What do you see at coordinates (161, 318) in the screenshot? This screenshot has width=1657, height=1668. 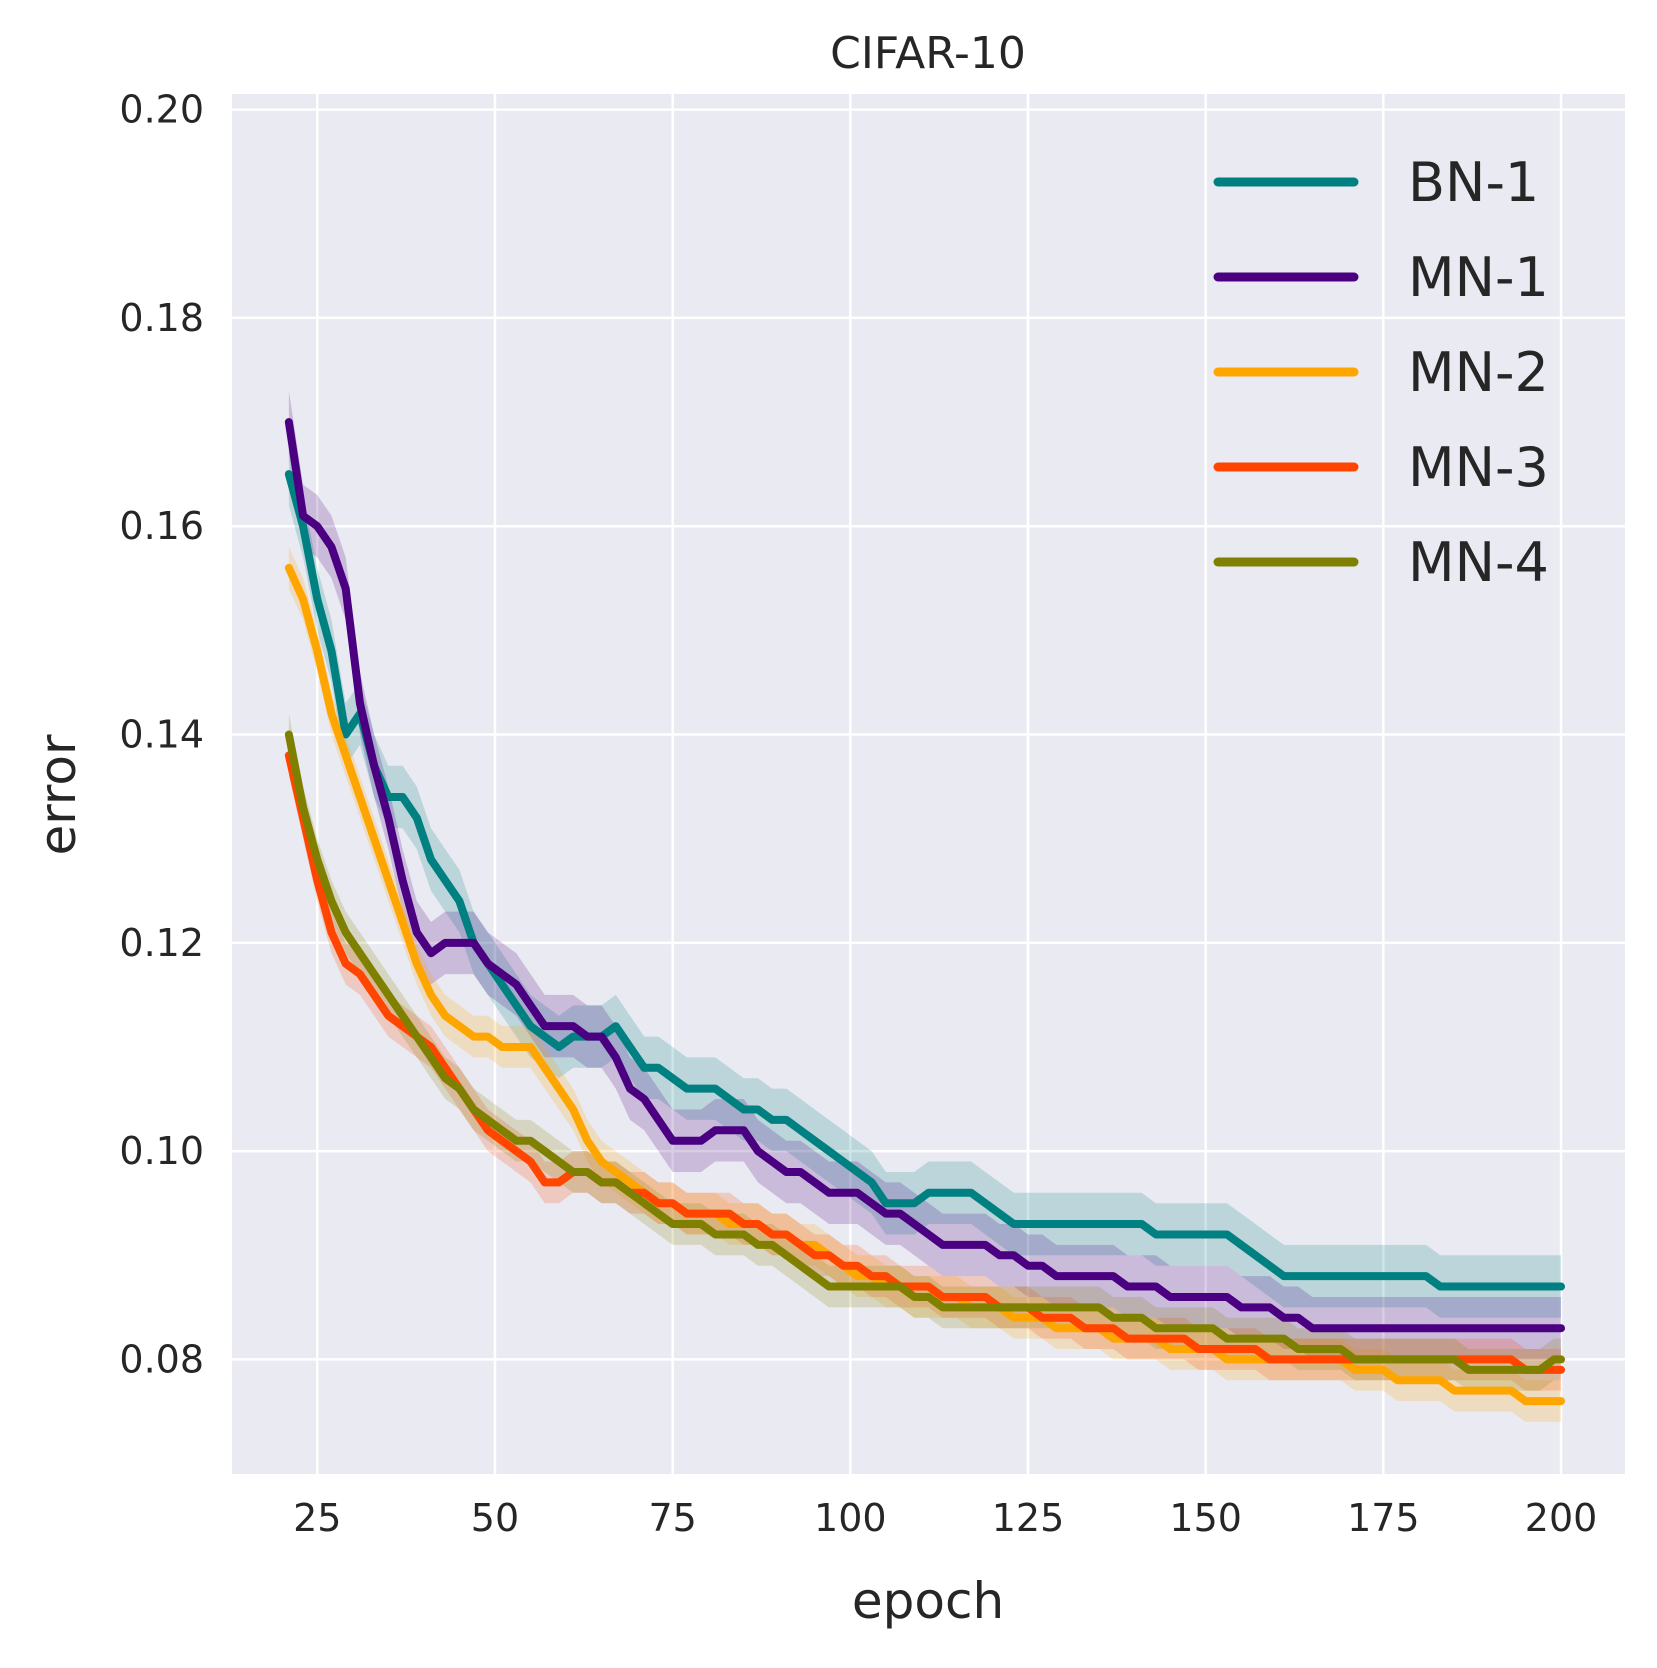 I see `y-tick-label: 0.18` at bounding box center [161, 318].